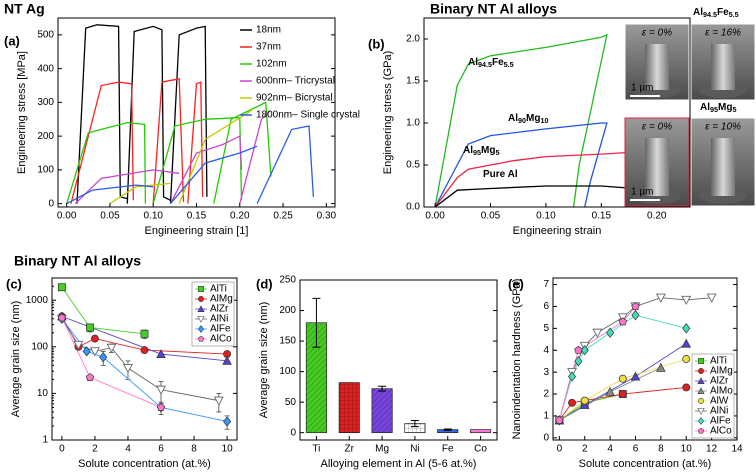 This screenshot has height=475, width=756. Describe the element at coordinates (24, 9) in the screenshot. I see `panel-title: NT Ag` at that location.